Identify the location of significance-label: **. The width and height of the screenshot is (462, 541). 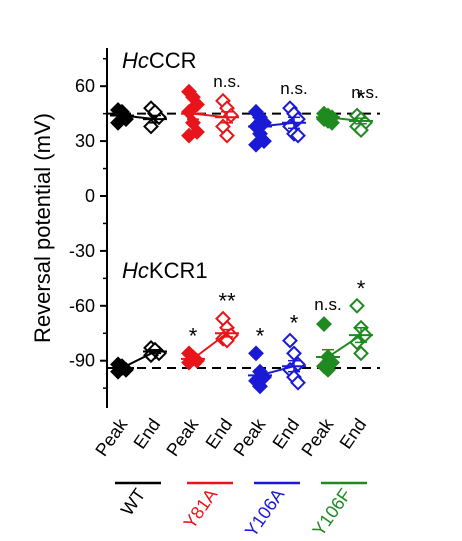
(227, 301).